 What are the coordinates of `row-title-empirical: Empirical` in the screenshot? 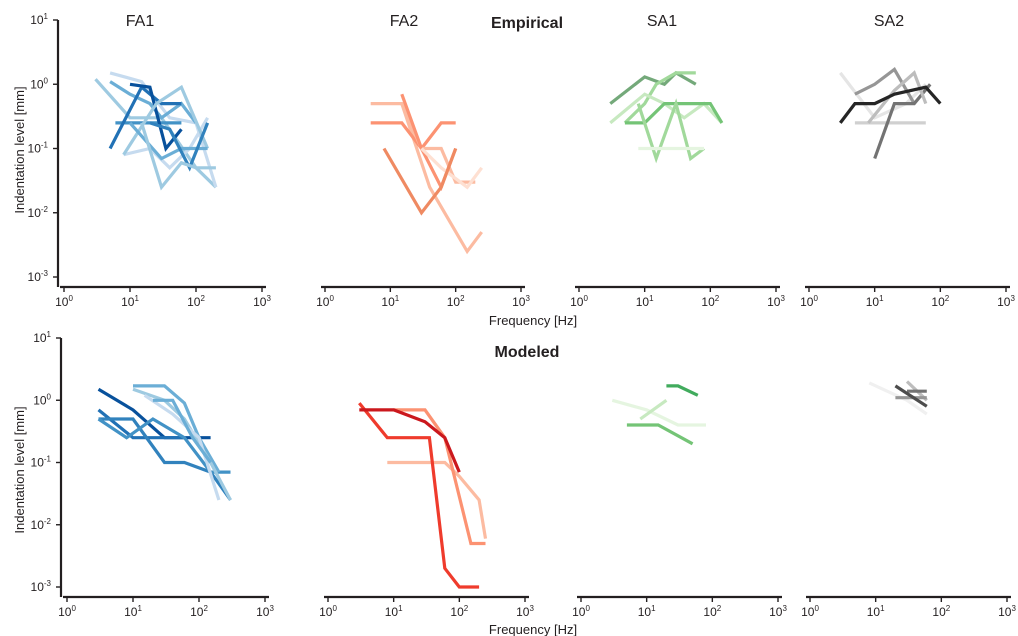 It's located at (527, 23).